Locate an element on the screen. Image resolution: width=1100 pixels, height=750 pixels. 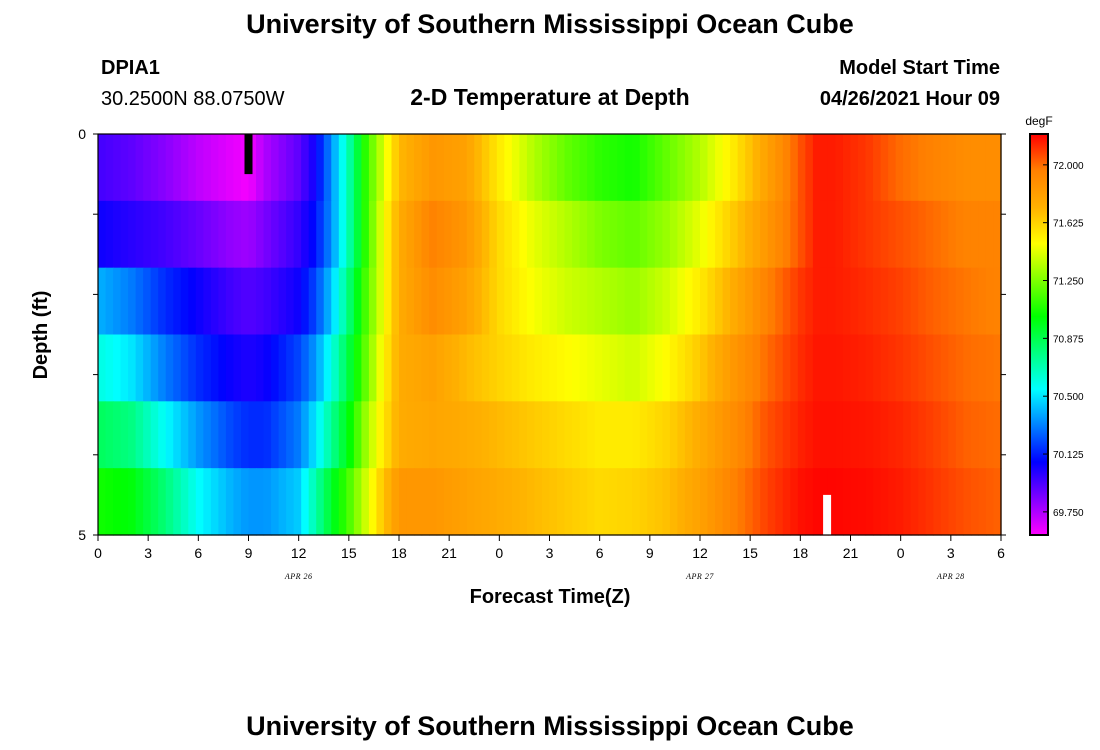
depth-band is located at coordinates (550, 368).